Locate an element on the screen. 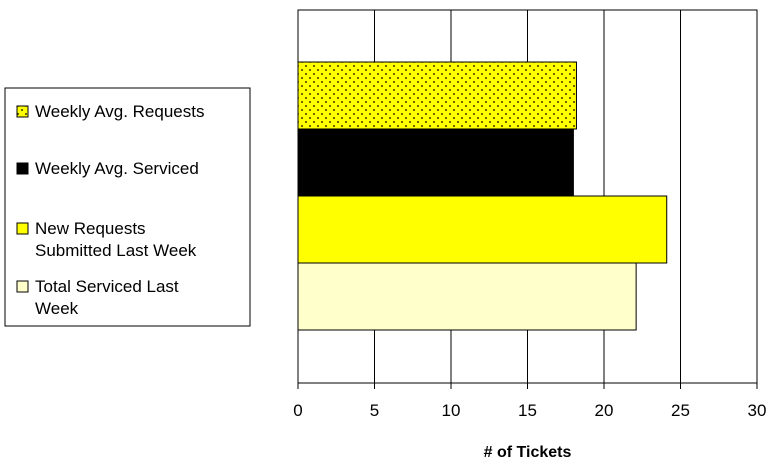 This screenshot has width=770, height=457. legend-label: Total Serviced Last is located at coordinates (107, 286).